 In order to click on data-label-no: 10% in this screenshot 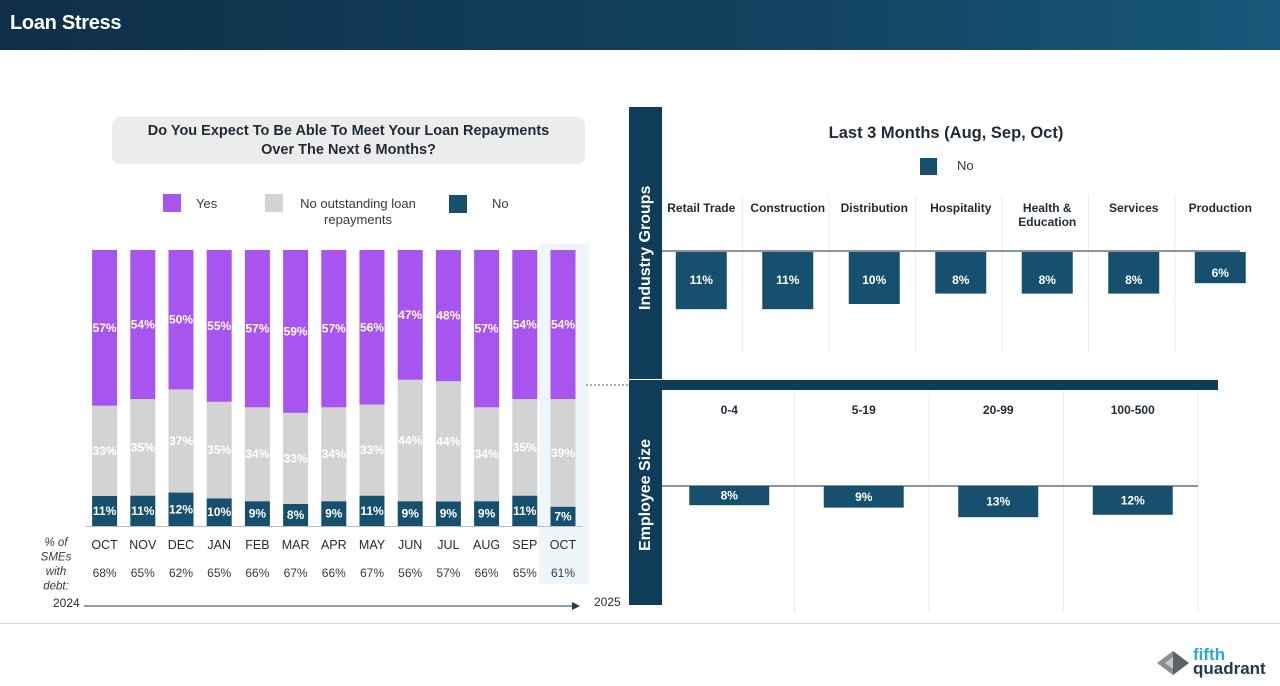, I will do `click(219, 512)`.